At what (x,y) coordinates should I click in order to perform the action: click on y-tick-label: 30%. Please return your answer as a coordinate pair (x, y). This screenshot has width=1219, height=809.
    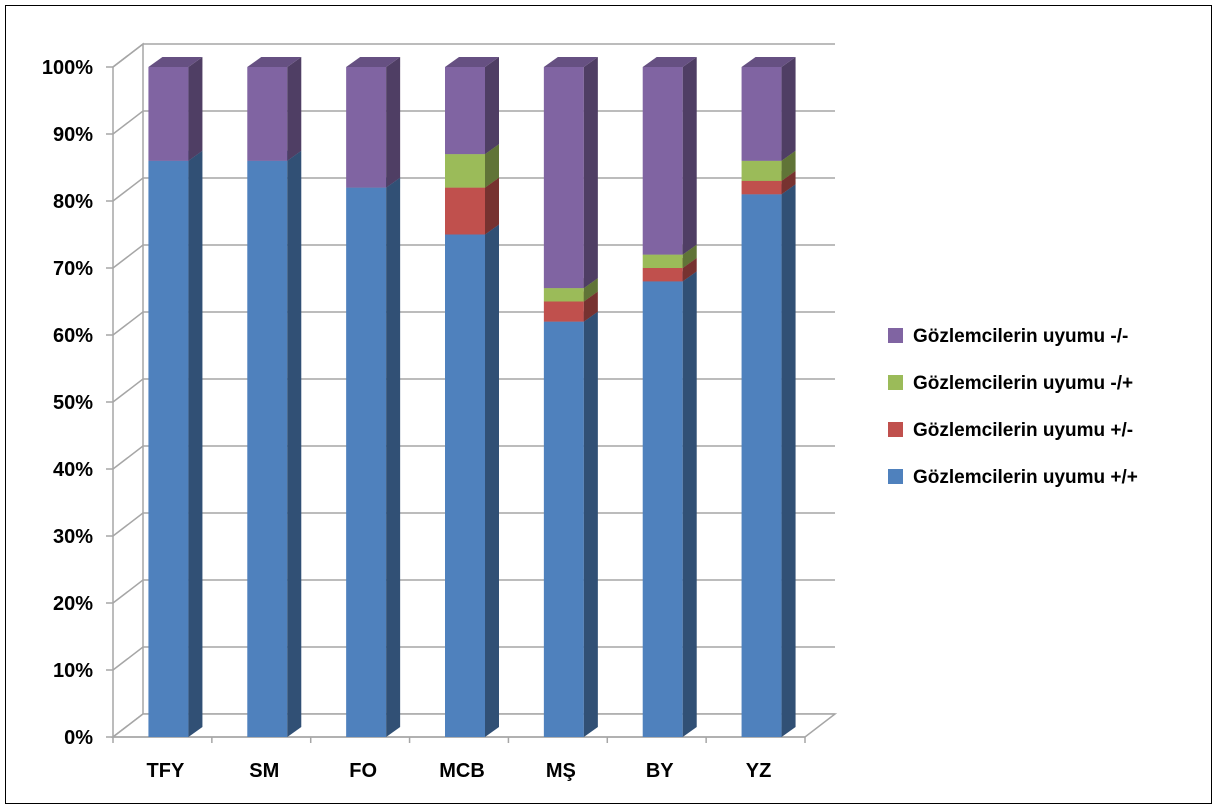
    Looking at the image, I should click on (73, 537).